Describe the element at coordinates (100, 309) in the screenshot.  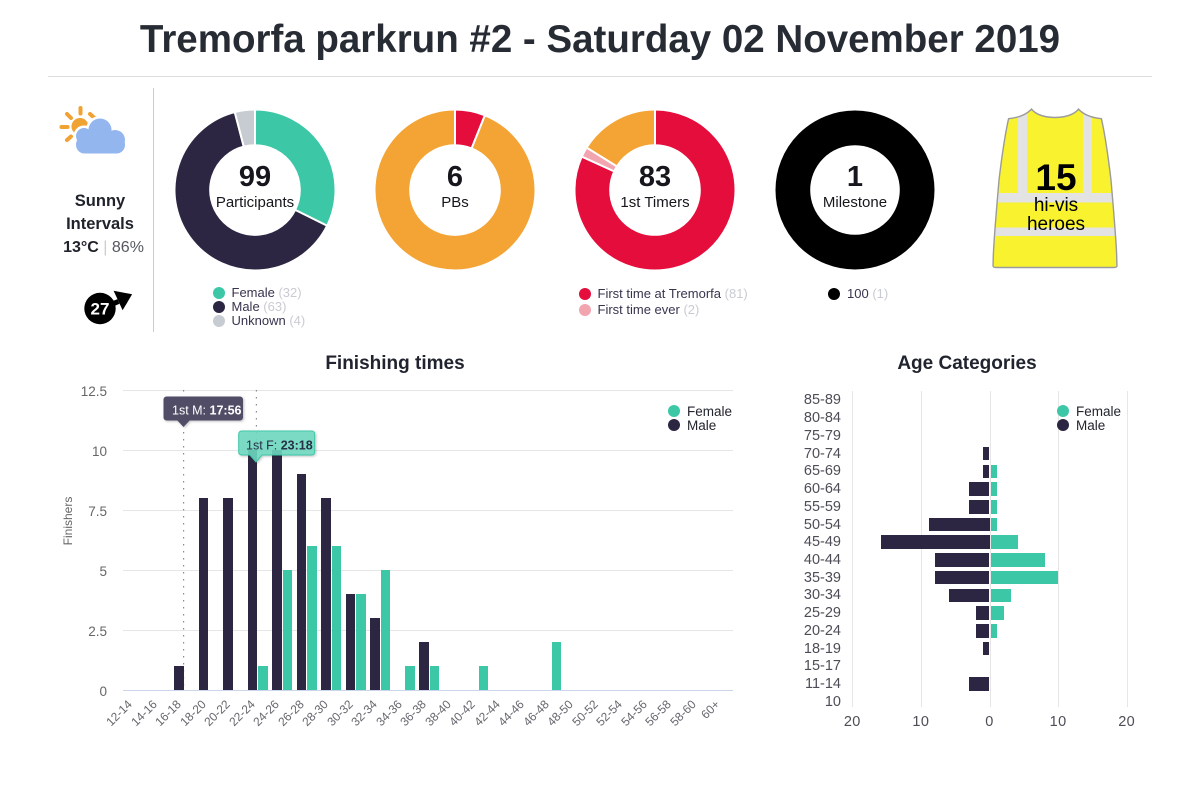
I see `svg-text: 27` at that location.